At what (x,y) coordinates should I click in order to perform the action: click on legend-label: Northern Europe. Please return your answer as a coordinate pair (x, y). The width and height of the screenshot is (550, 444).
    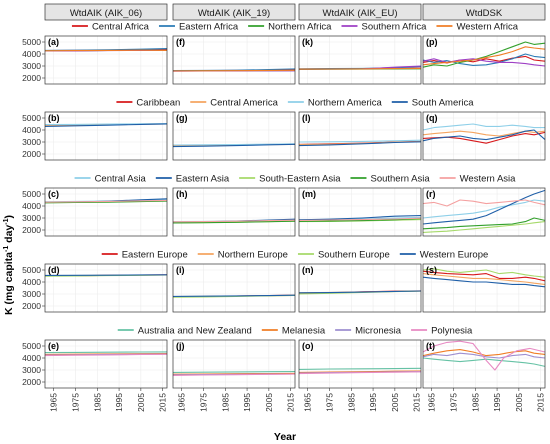
    Looking at the image, I should click on (253, 255).